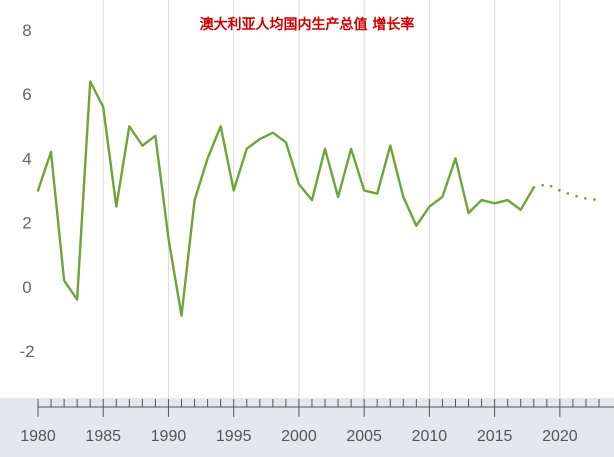 This screenshot has width=614, height=457. What do you see at coordinates (299, 436) in the screenshot?
I see `x-tick-label: 2000` at bounding box center [299, 436].